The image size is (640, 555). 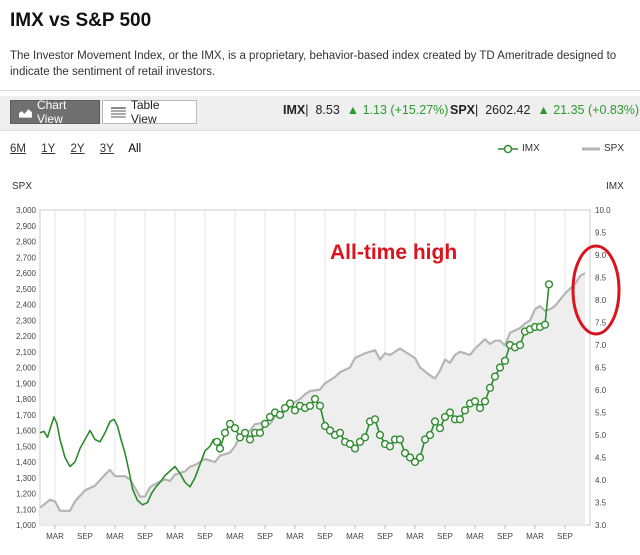 What do you see at coordinates (106, 149) in the screenshot?
I see `range-3y: 3Y` at bounding box center [106, 149].